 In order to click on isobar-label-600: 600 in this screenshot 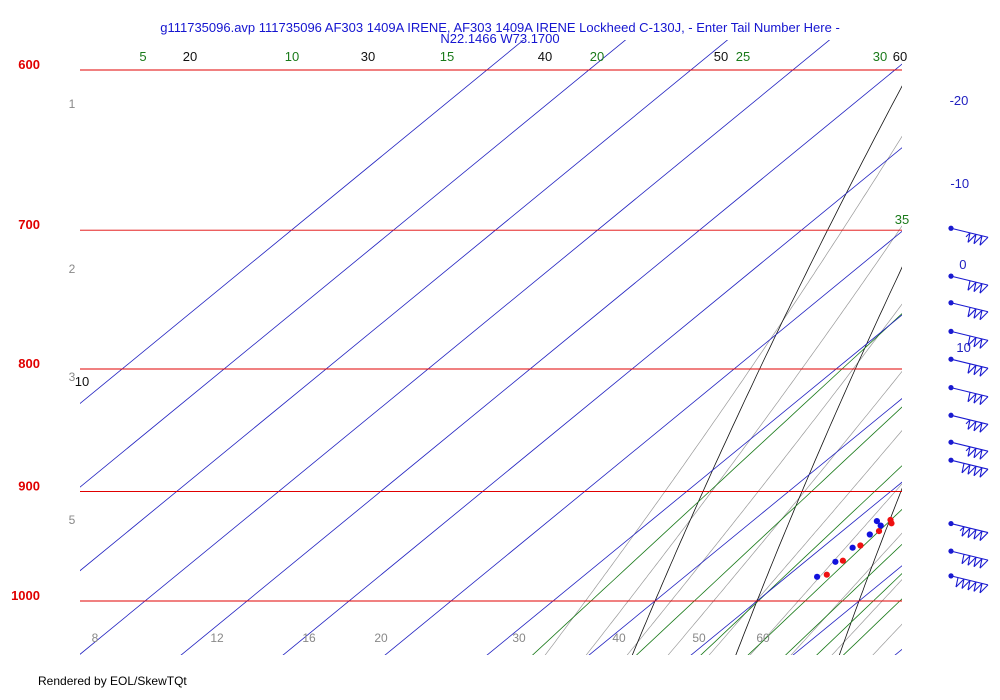, I will do `click(29, 64)`.